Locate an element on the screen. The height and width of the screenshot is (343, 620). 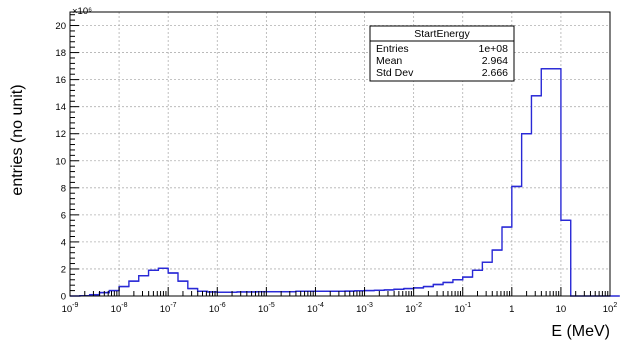
stats-row-value: 2.964 is located at coordinates (495, 61).